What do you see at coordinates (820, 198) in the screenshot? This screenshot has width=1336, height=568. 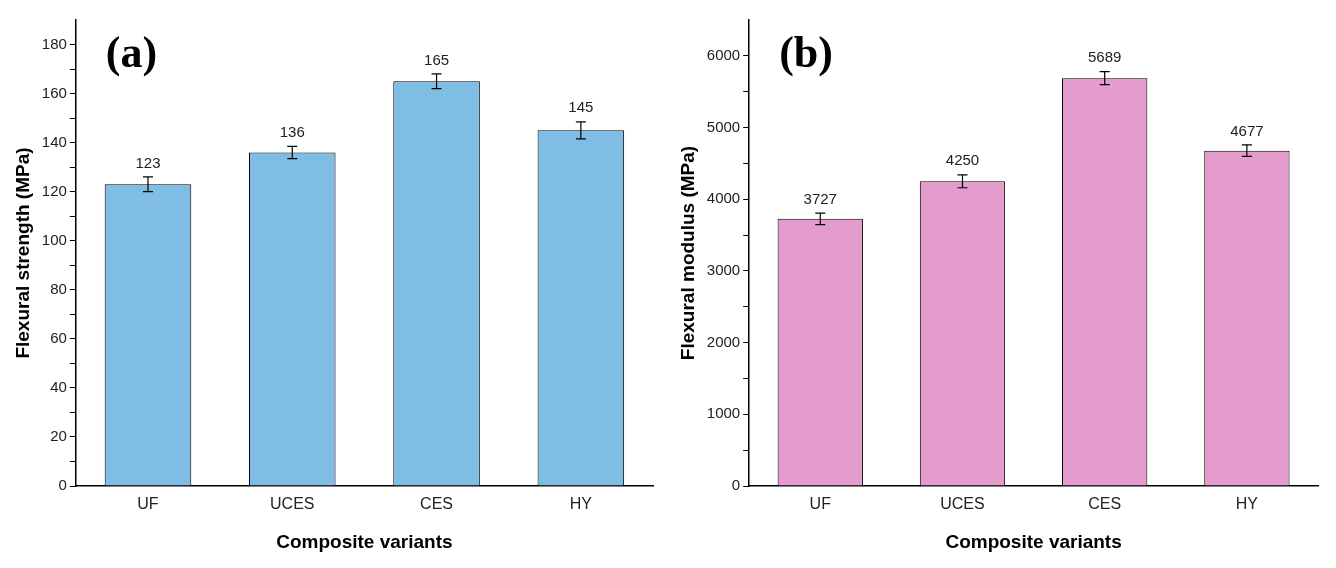 I see `data-label: 3727` at bounding box center [820, 198].